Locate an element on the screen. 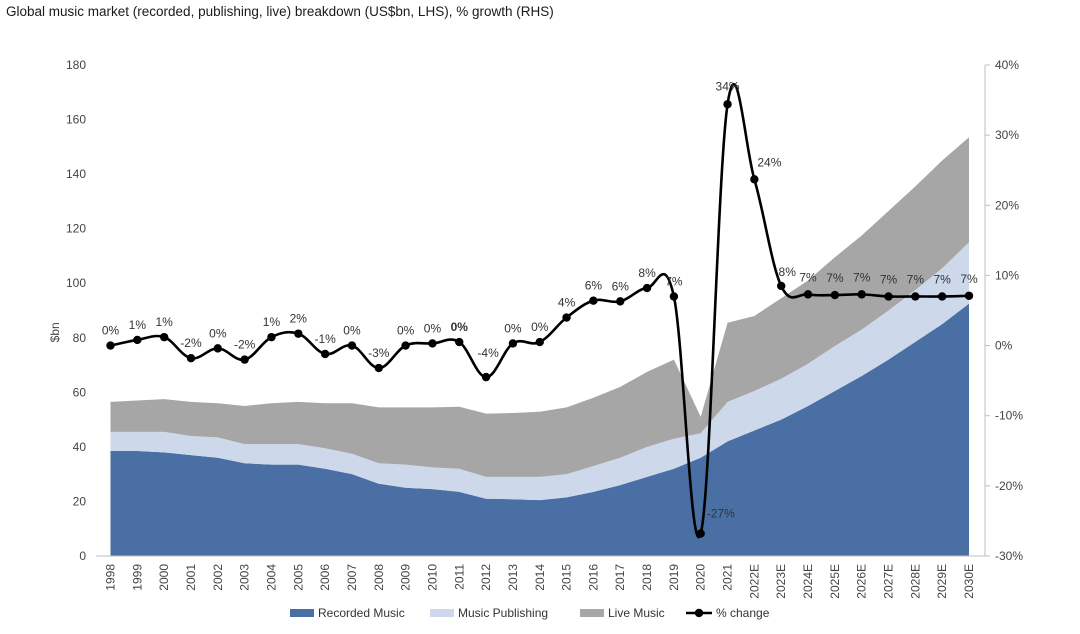 The image size is (1080, 634). y-tick-label: 100 is located at coordinates (76, 283).